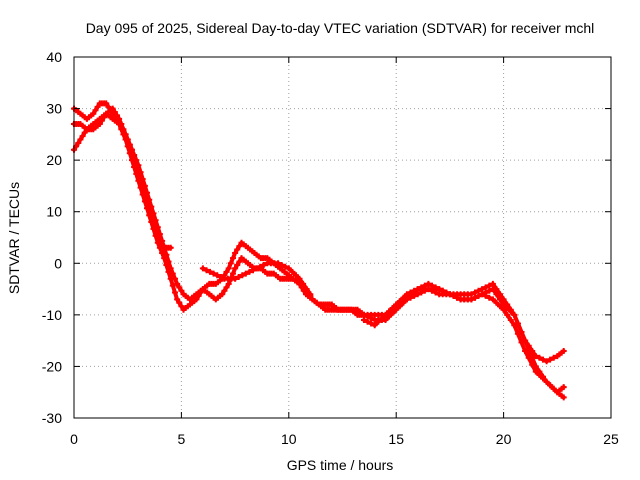 The width and height of the screenshot is (640, 480). I want to click on y-tick-label: -30, so click(52, 418).